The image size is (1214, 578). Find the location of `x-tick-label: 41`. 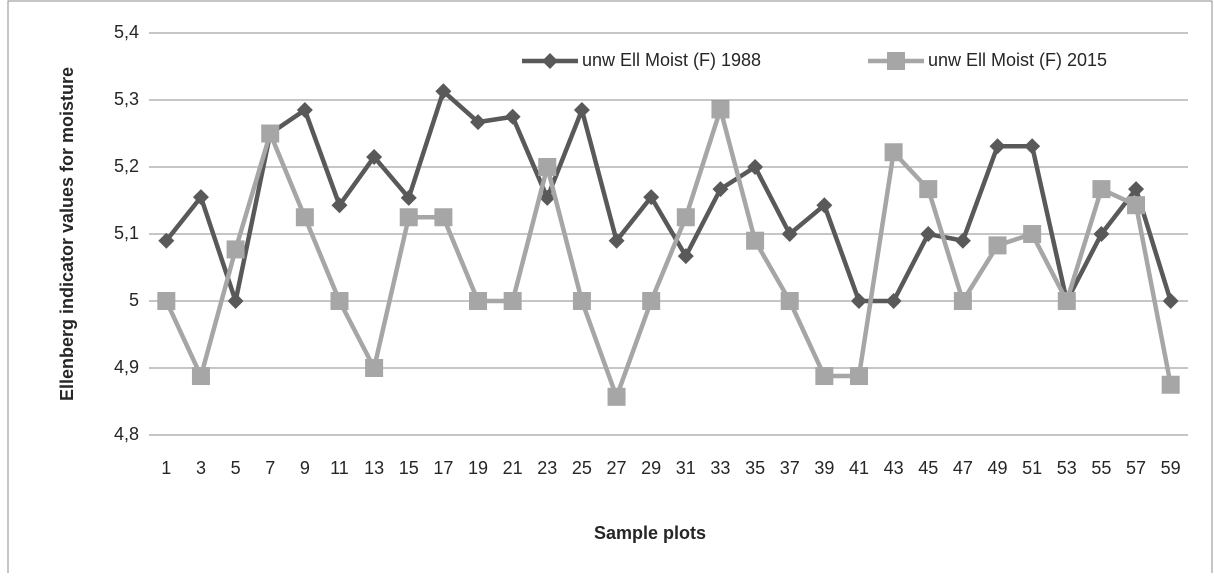

x-tick-label: 41 is located at coordinates (859, 468).